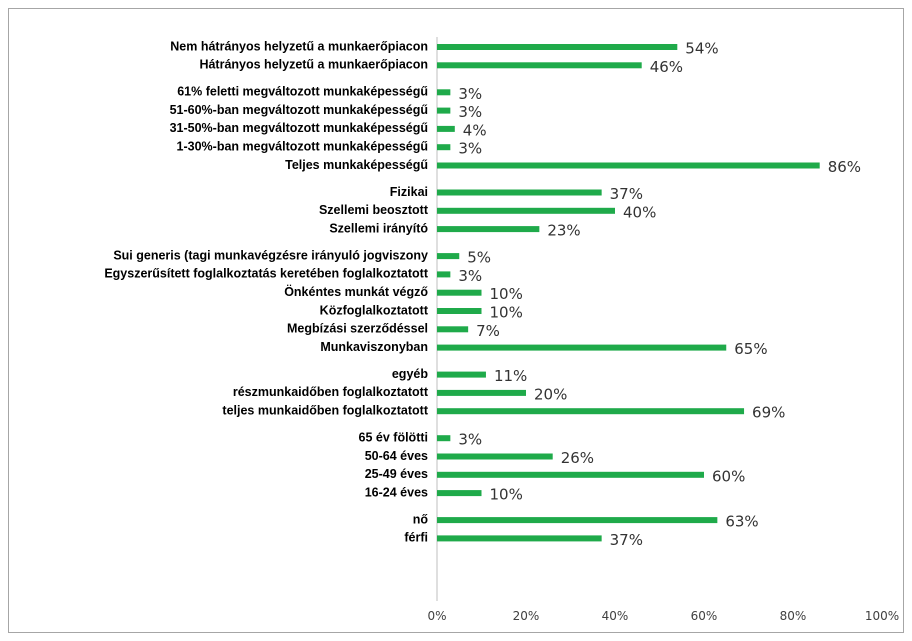  Describe the element at coordinates (313, 65) in the screenshot. I see `category-label: Hátrányos helyzetű a munkaerőpiacon` at that location.